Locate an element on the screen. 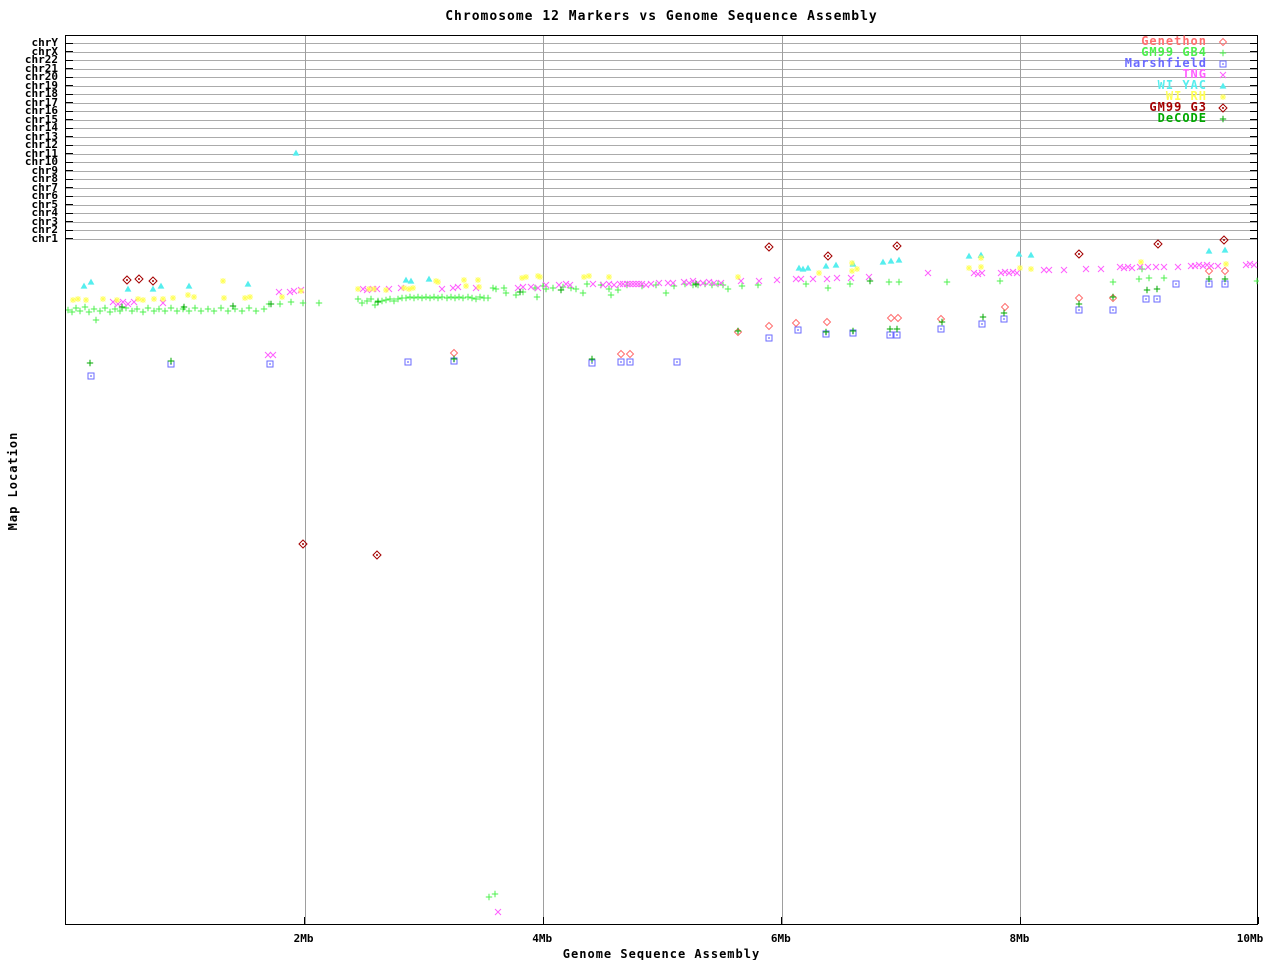  legend-entry: GM99 G3 is located at coordinates (1182, 107).